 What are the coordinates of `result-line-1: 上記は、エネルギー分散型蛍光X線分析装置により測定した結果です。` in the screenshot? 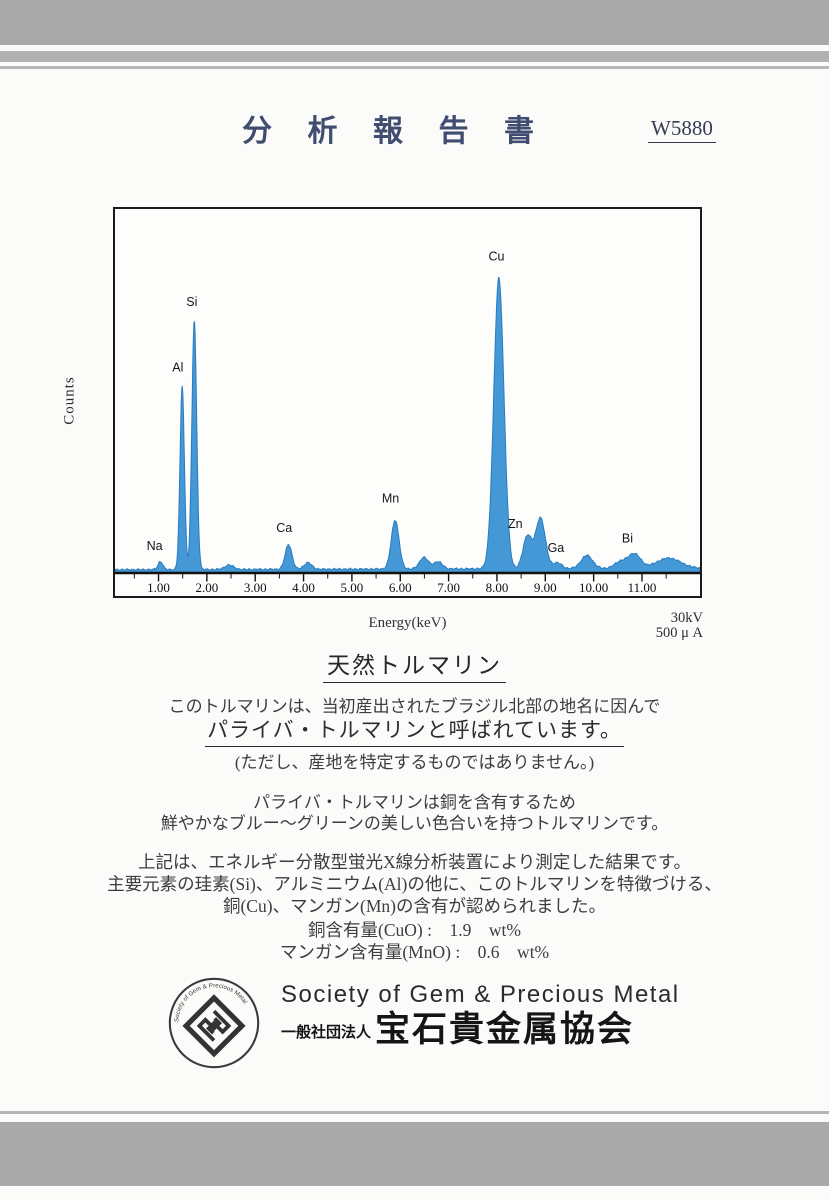 It's located at (414, 862).